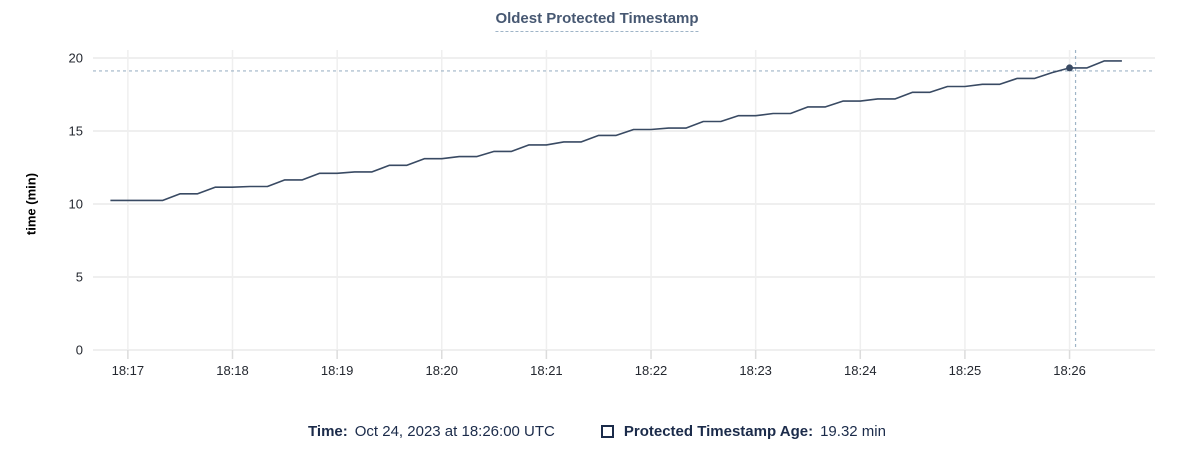 This screenshot has height=466, width=1194. Describe the element at coordinates (718, 431) in the screenshot. I see `series-label: Protected Timestamp Age:` at that location.